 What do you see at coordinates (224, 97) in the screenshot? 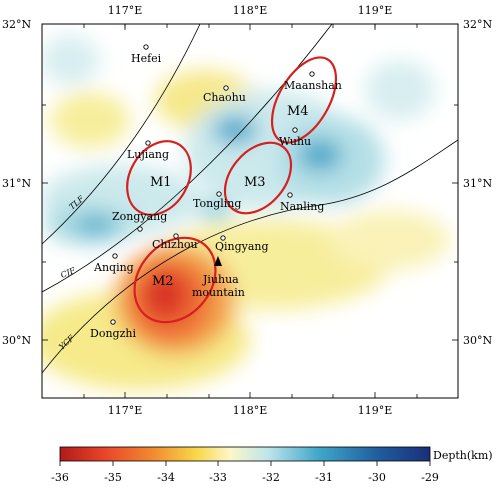
I see `city-label-chaohu: Chaohu` at bounding box center [224, 97].